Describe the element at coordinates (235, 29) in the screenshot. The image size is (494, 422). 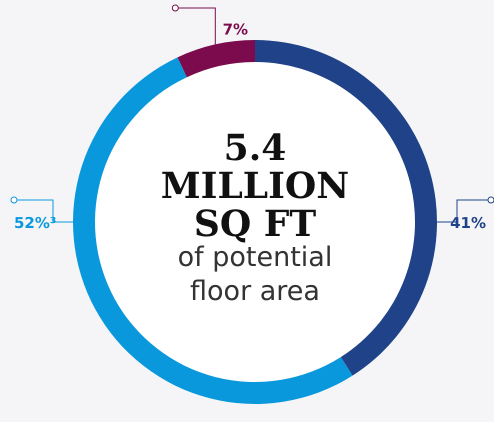
I see `data-label: 7%` at that location.